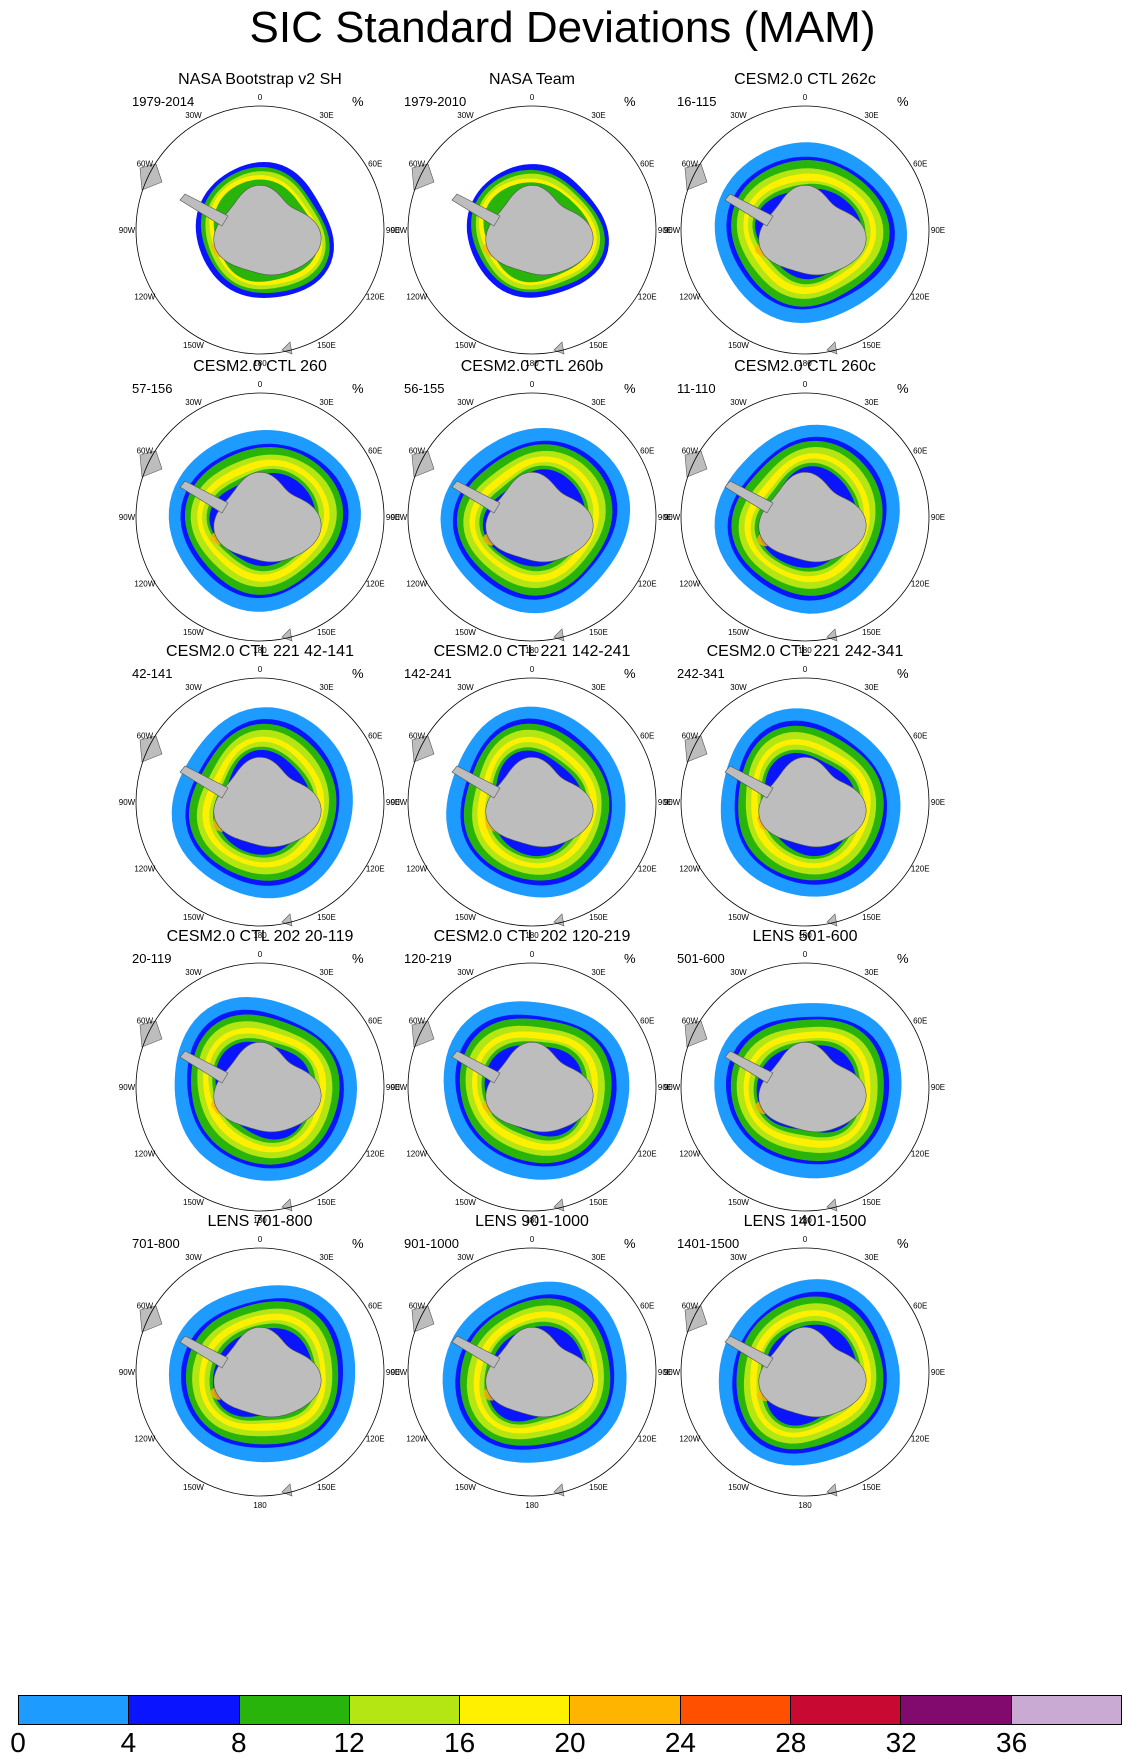 This screenshot has height=1759, width=1125. What do you see at coordinates (18, 1742) in the screenshot?
I see `colorbar-tick-label: 0` at bounding box center [18, 1742].